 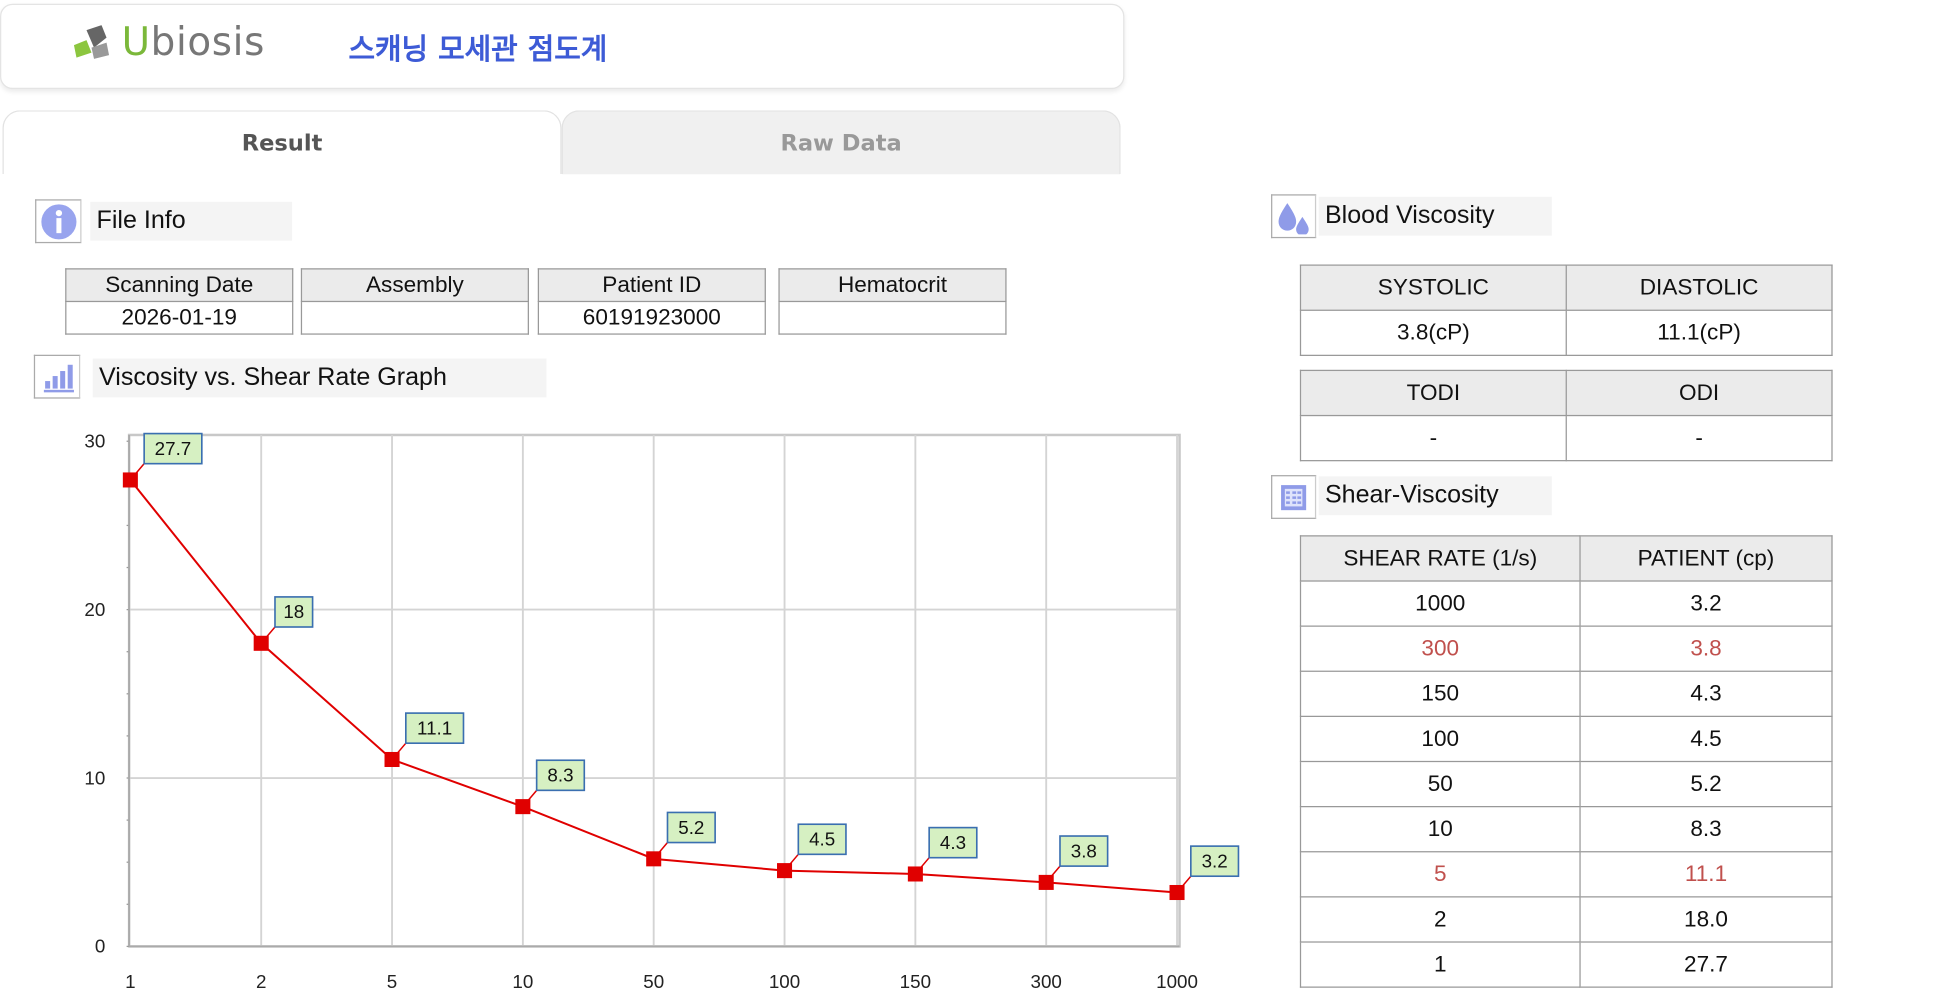 I want to click on patient-cell: 27.7, so click(x=1706, y=964).